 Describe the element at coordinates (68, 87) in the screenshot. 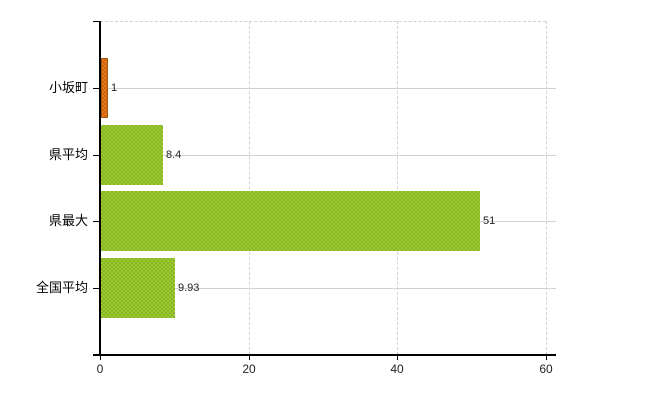

I see `category-label: 小坂町` at that location.